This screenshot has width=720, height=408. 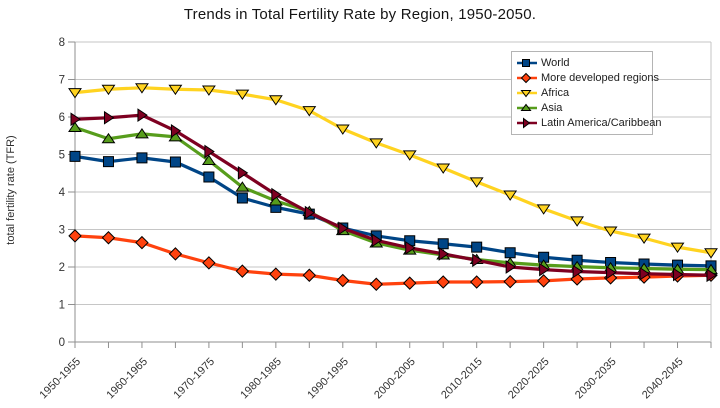 I want to click on y-tick-label: 0, so click(x=62, y=343).